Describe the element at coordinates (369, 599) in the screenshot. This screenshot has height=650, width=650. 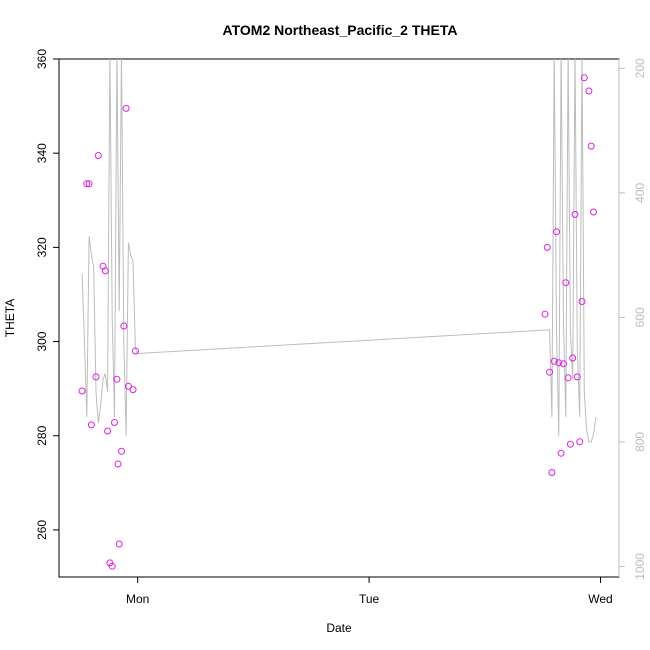
I see `x-tick-label: Tue` at that location.